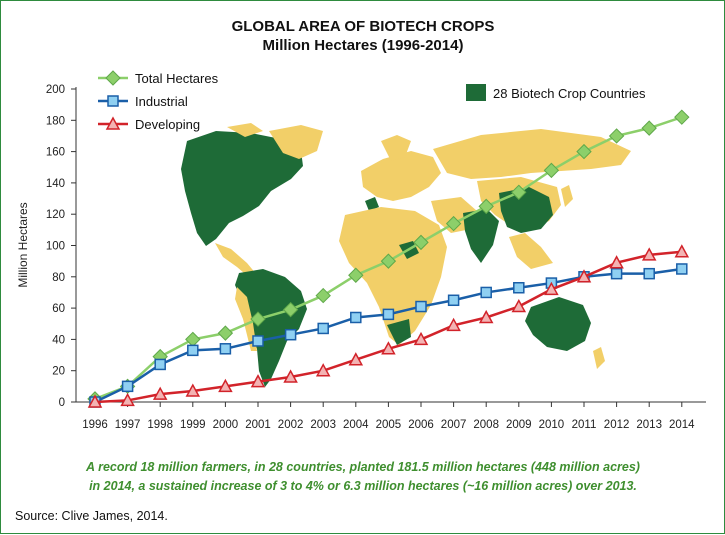 Image resolution: width=725 pixels, height=535 pixels. Describe the element at coordinates (296, 142) in the screenshot. I see `map-greenland` at that location.